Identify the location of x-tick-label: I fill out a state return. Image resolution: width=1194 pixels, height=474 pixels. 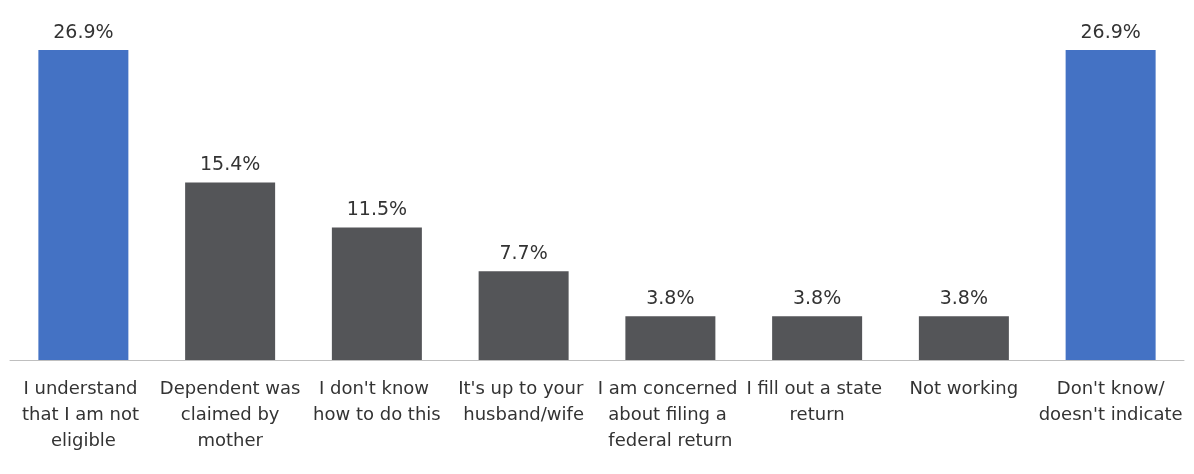
(817, 400).